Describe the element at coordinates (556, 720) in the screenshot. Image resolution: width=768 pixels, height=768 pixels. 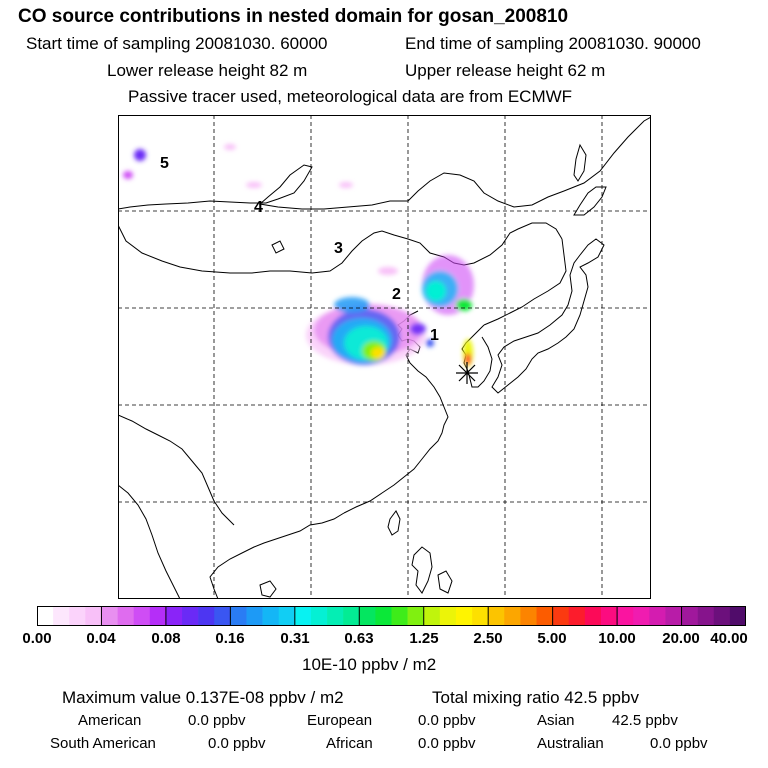
I see `region-name: Asian` at that location.